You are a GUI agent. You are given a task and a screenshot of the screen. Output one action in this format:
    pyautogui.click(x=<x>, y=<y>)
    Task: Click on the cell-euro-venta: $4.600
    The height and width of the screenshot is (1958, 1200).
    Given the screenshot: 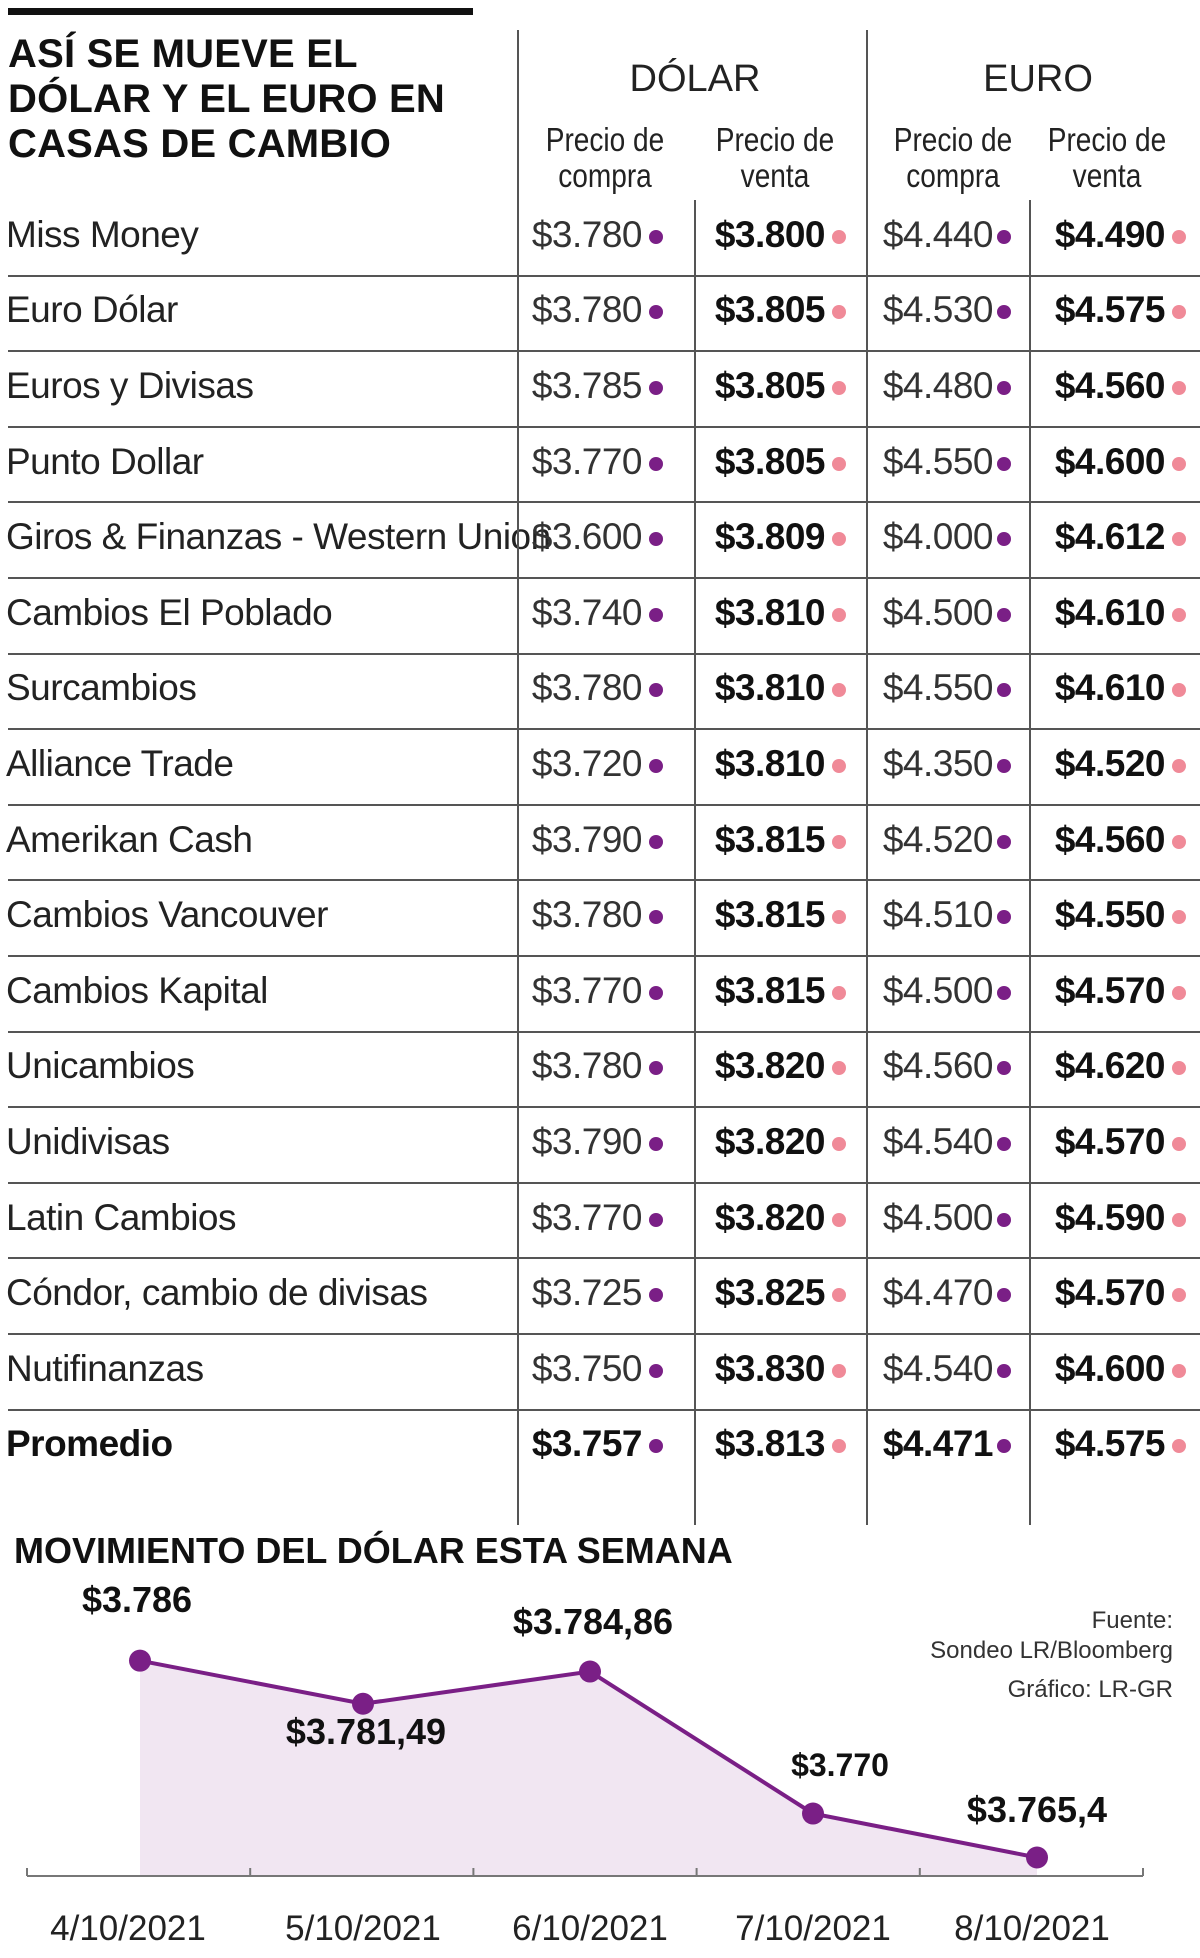 What is the action you would take?
    pyautogui.click(x=1110, y=1368)
    